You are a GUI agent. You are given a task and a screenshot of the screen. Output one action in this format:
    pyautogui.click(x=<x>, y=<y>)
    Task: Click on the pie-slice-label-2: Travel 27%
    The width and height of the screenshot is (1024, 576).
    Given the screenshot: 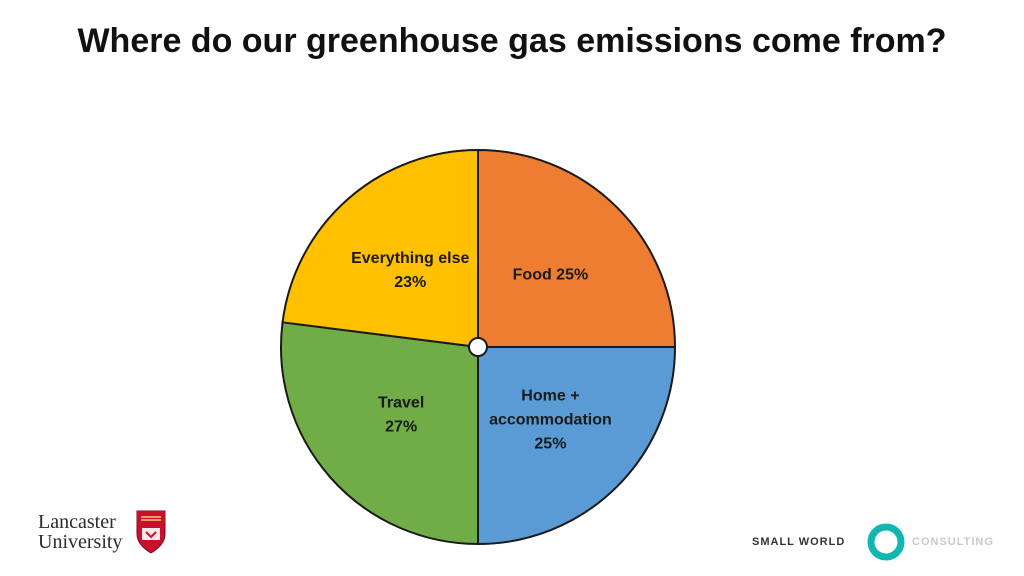 What is the action you would take?
    pyautogui.click(x=401, y=415)
    